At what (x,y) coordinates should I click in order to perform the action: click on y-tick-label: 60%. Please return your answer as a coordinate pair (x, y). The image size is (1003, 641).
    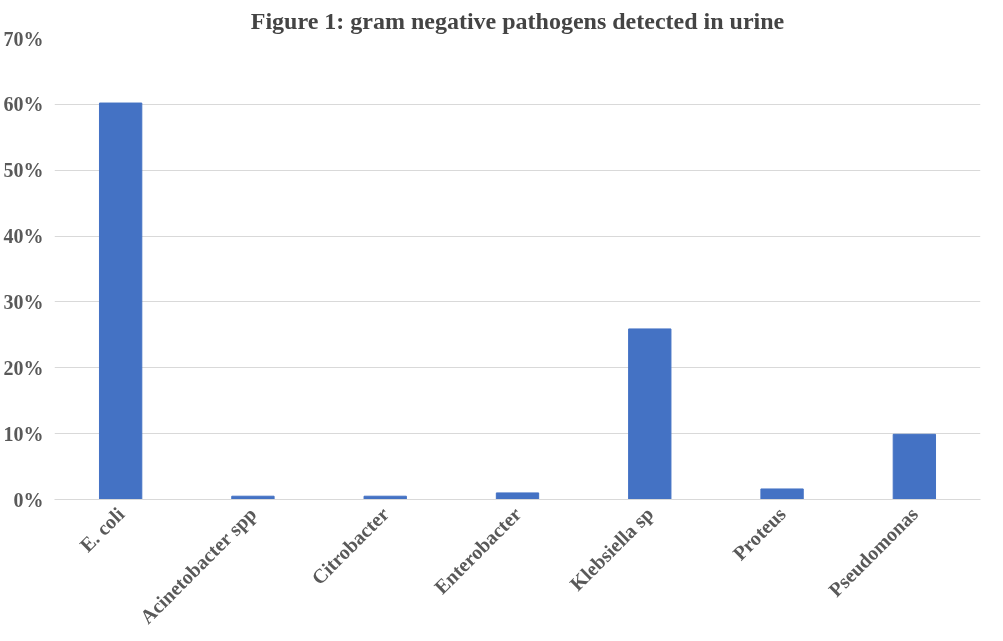
    Looking at the image, I should click on (23, 104).